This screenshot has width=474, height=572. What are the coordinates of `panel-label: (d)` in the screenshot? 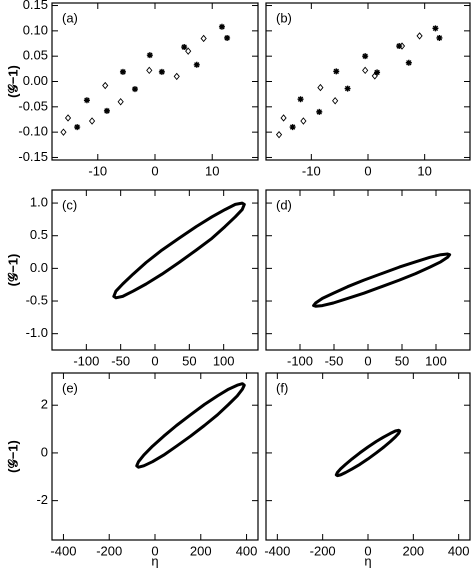 It's located at (284, 204).